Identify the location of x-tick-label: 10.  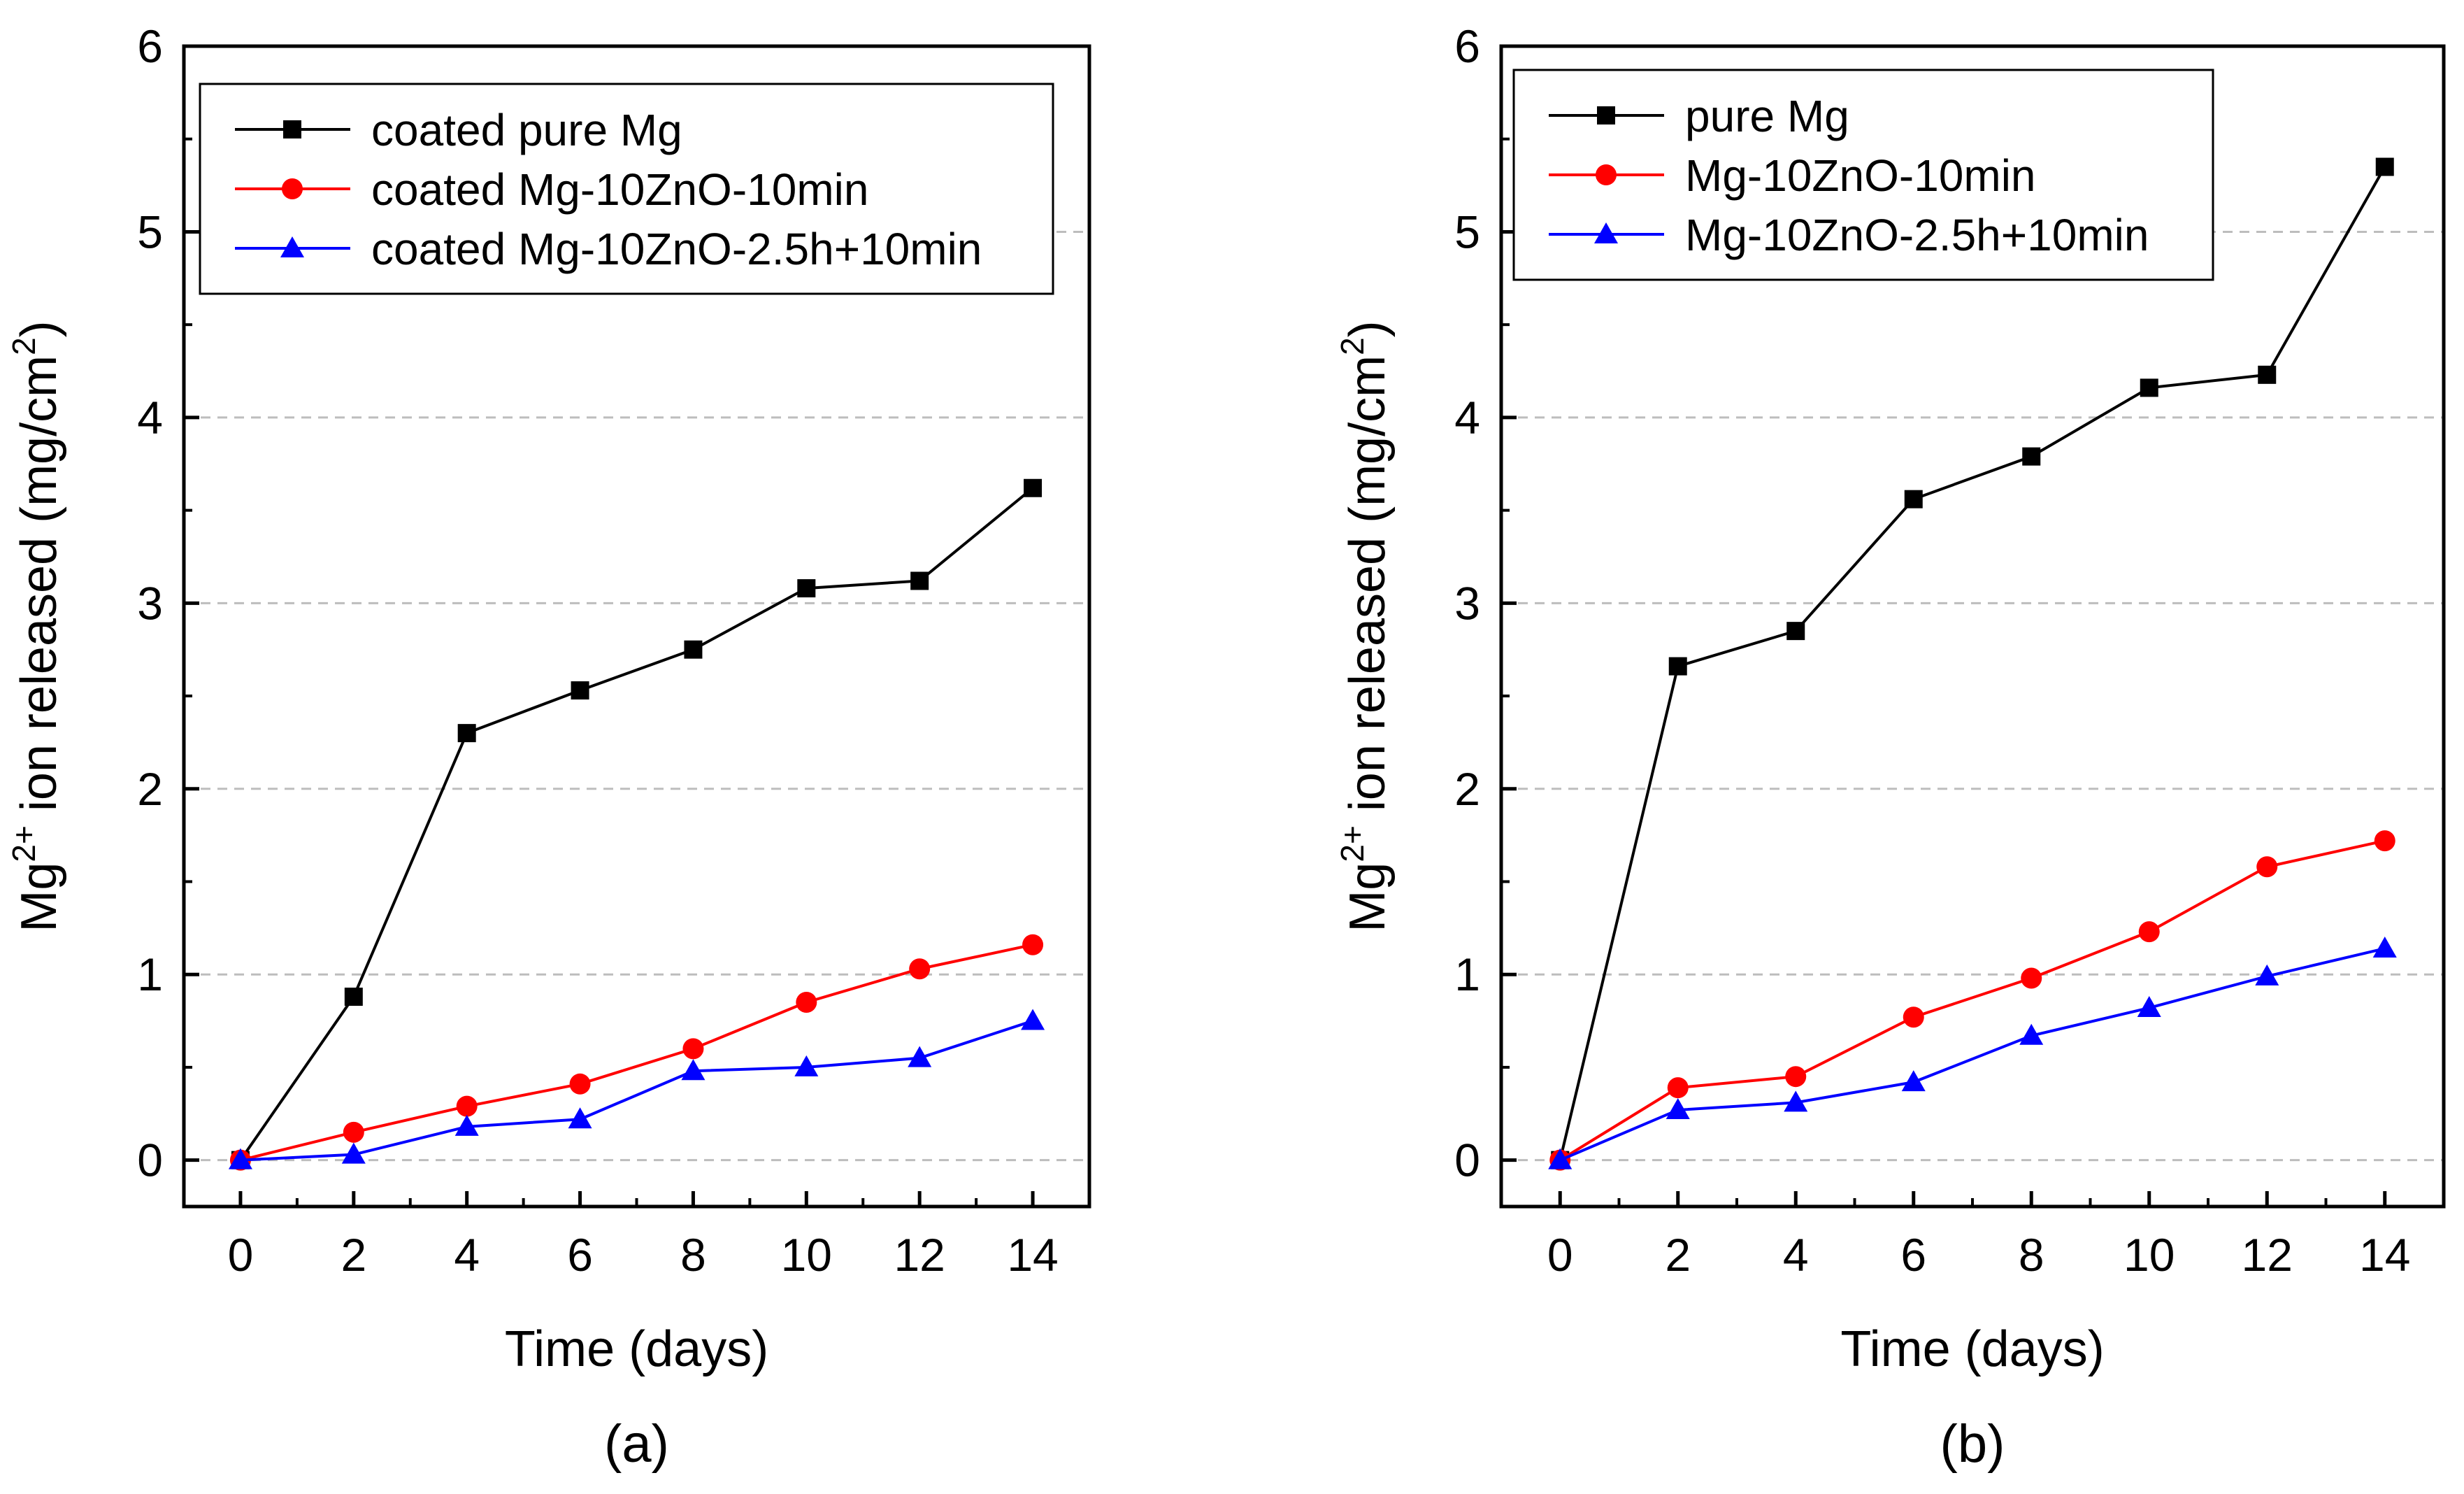
(2149, 1255).